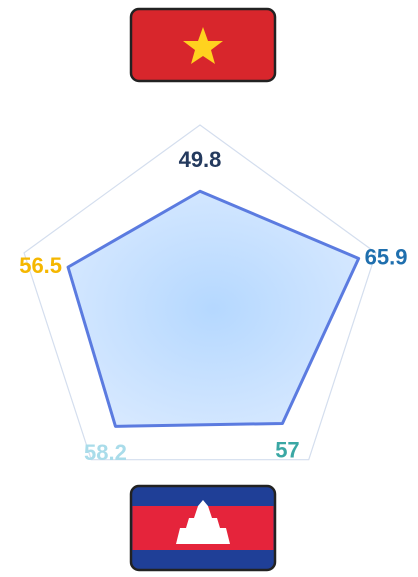 The image size is (418, 577). What do you see at coordinates (203, 528) in the screenshot?
I see `flag-cambodia` at bounding box center [203, 528].